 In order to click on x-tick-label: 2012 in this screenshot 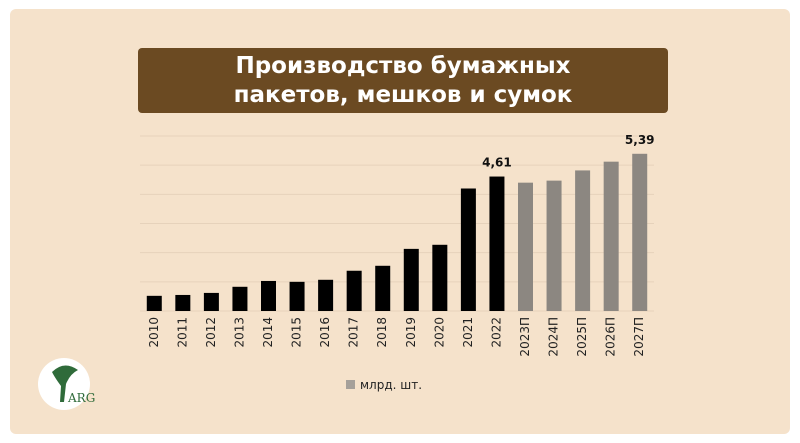, I will do `click(211, 332)`.